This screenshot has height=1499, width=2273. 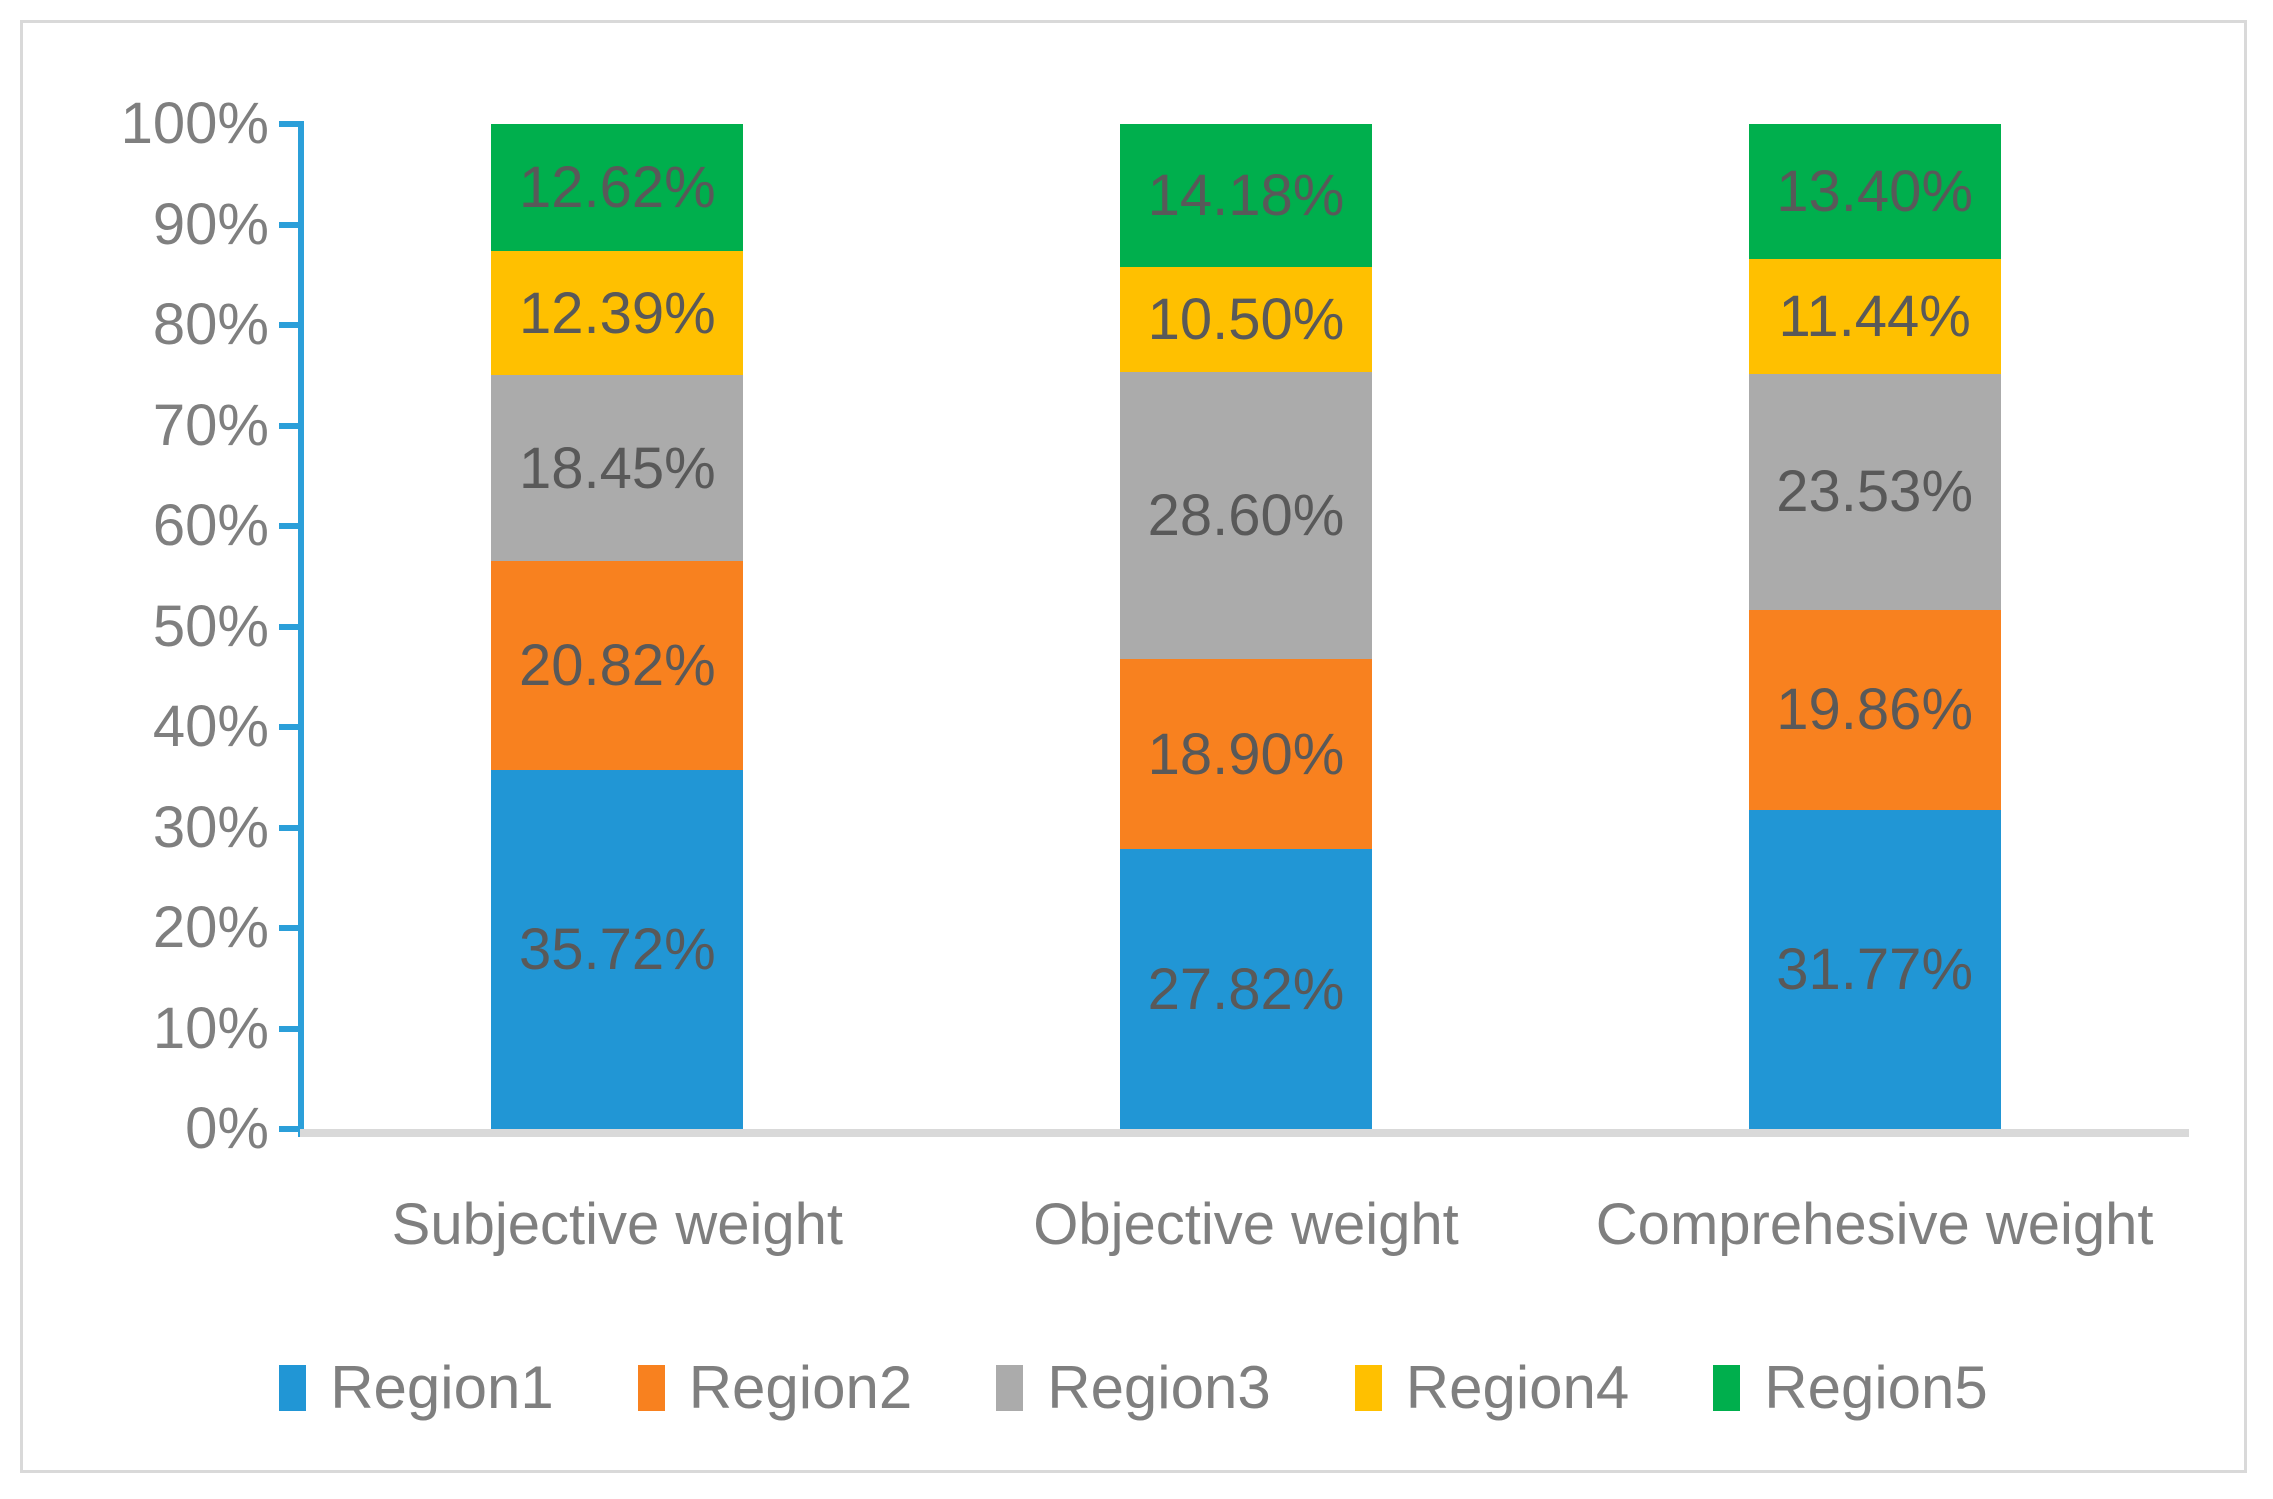 What do you see at coordinates (210, 927) in the screenshot?
I see `y-axis-tick-label: 20%` at bounding box center [210, 927].